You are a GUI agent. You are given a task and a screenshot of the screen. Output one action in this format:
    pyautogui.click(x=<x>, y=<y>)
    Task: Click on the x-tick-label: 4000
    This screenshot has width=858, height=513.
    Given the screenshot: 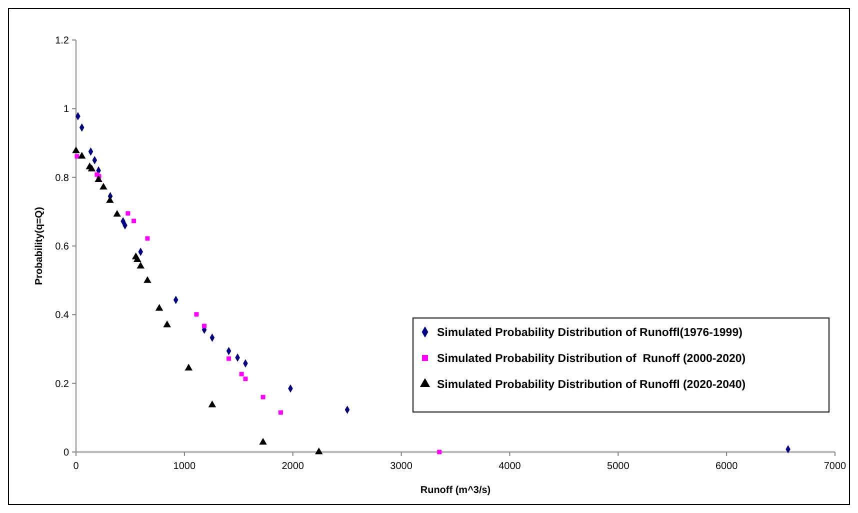 What is the action you would take?
    pyautogui.click(x=510, y=466)
    